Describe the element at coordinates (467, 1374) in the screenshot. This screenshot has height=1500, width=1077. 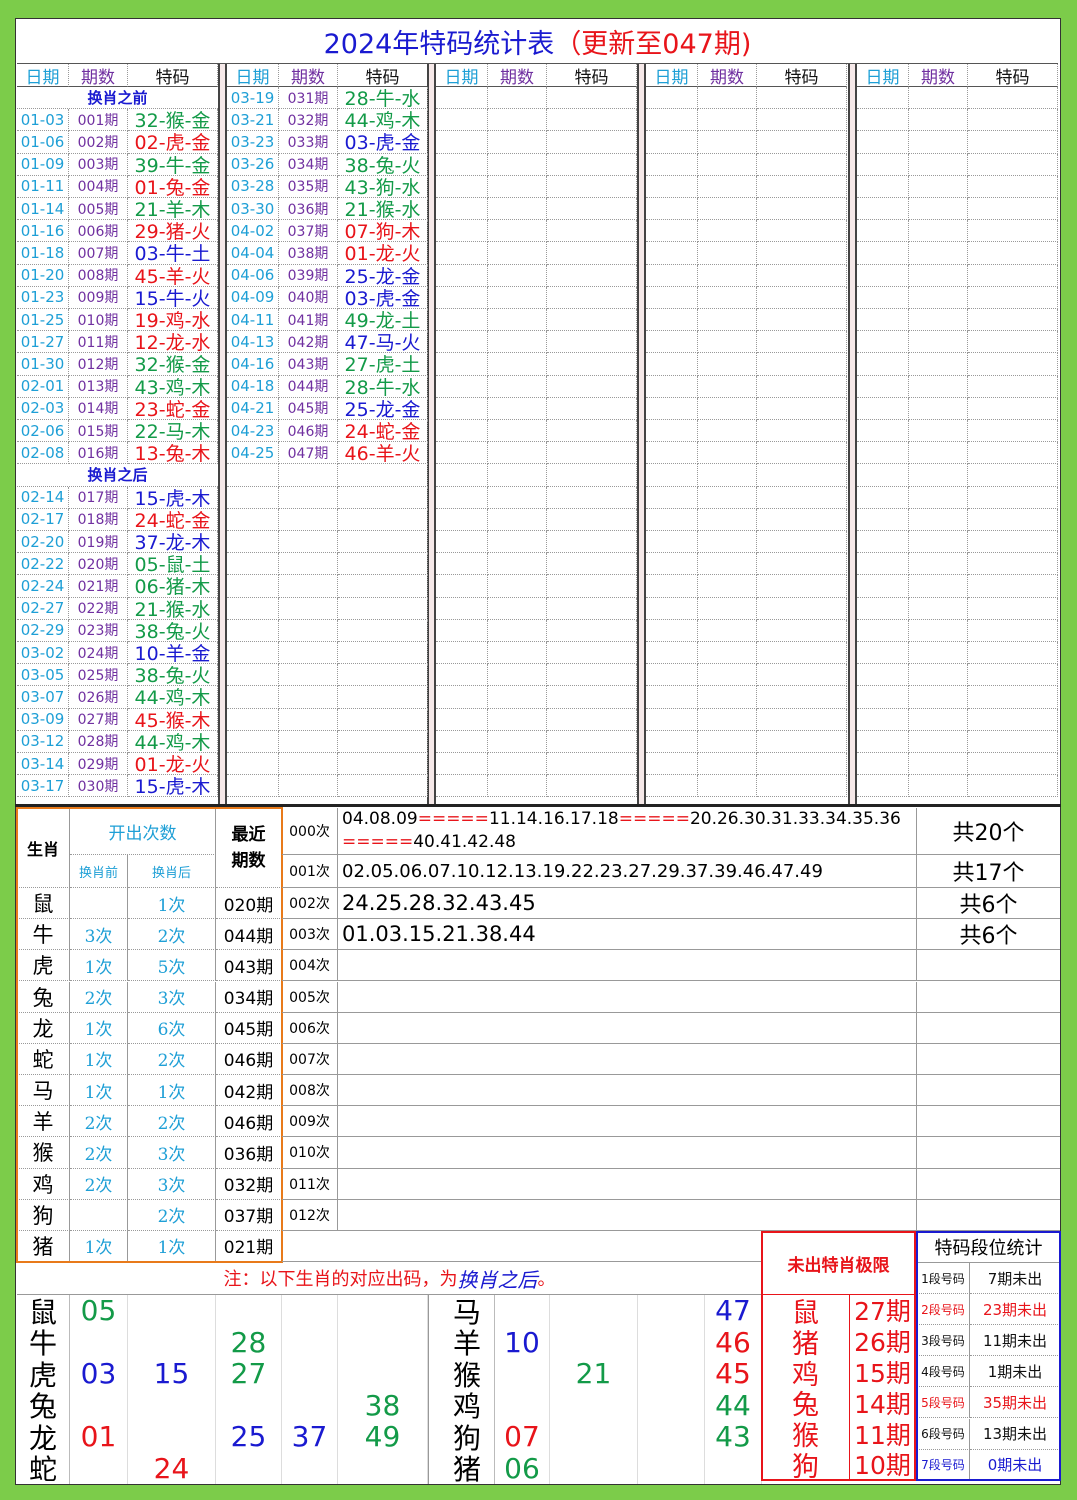
I see `zodiac-label: 猴` at that location.